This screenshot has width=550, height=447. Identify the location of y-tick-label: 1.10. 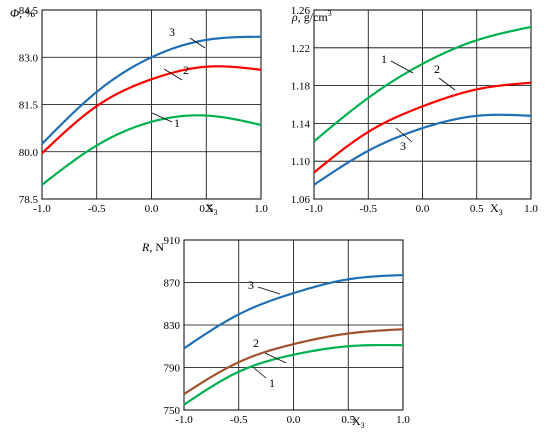
(301, 162).